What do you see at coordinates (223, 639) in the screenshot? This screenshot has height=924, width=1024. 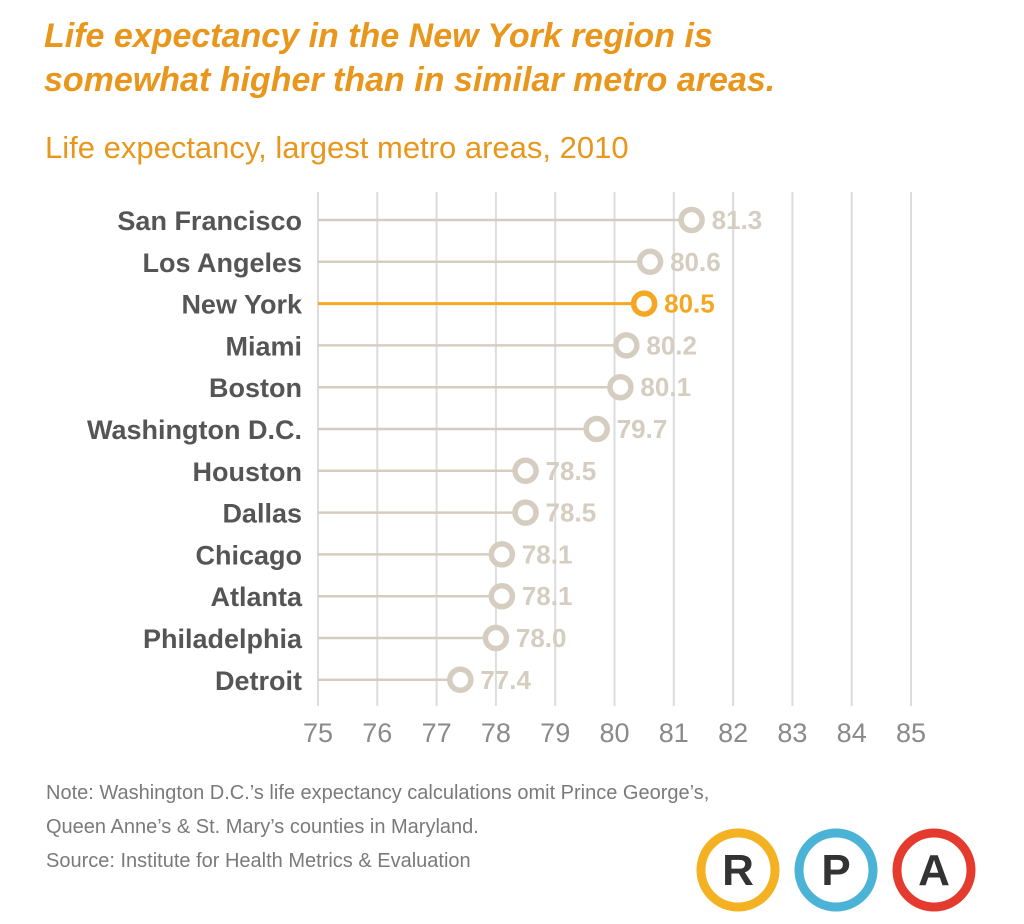 I see `category-label: Philadelphia` at bounding box center [223, 639].